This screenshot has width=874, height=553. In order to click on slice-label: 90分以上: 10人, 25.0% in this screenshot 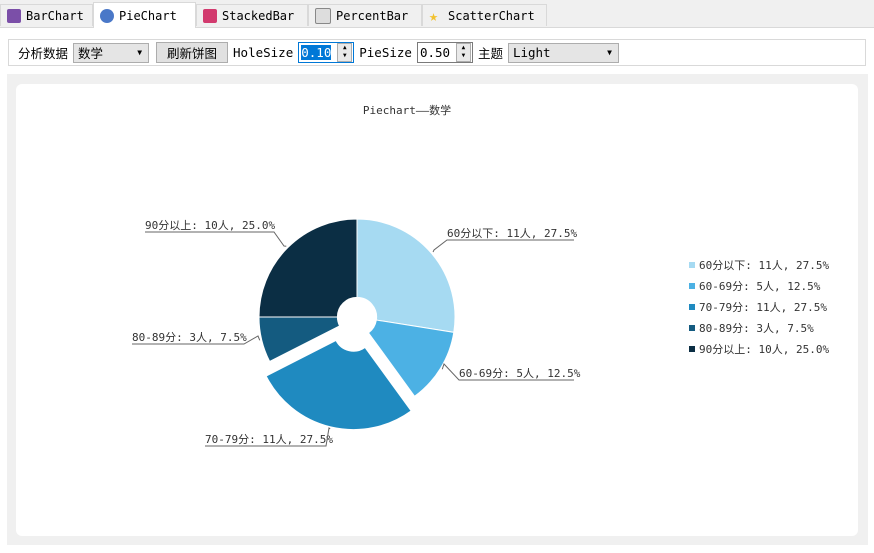, I will do `click(210, 225)`.